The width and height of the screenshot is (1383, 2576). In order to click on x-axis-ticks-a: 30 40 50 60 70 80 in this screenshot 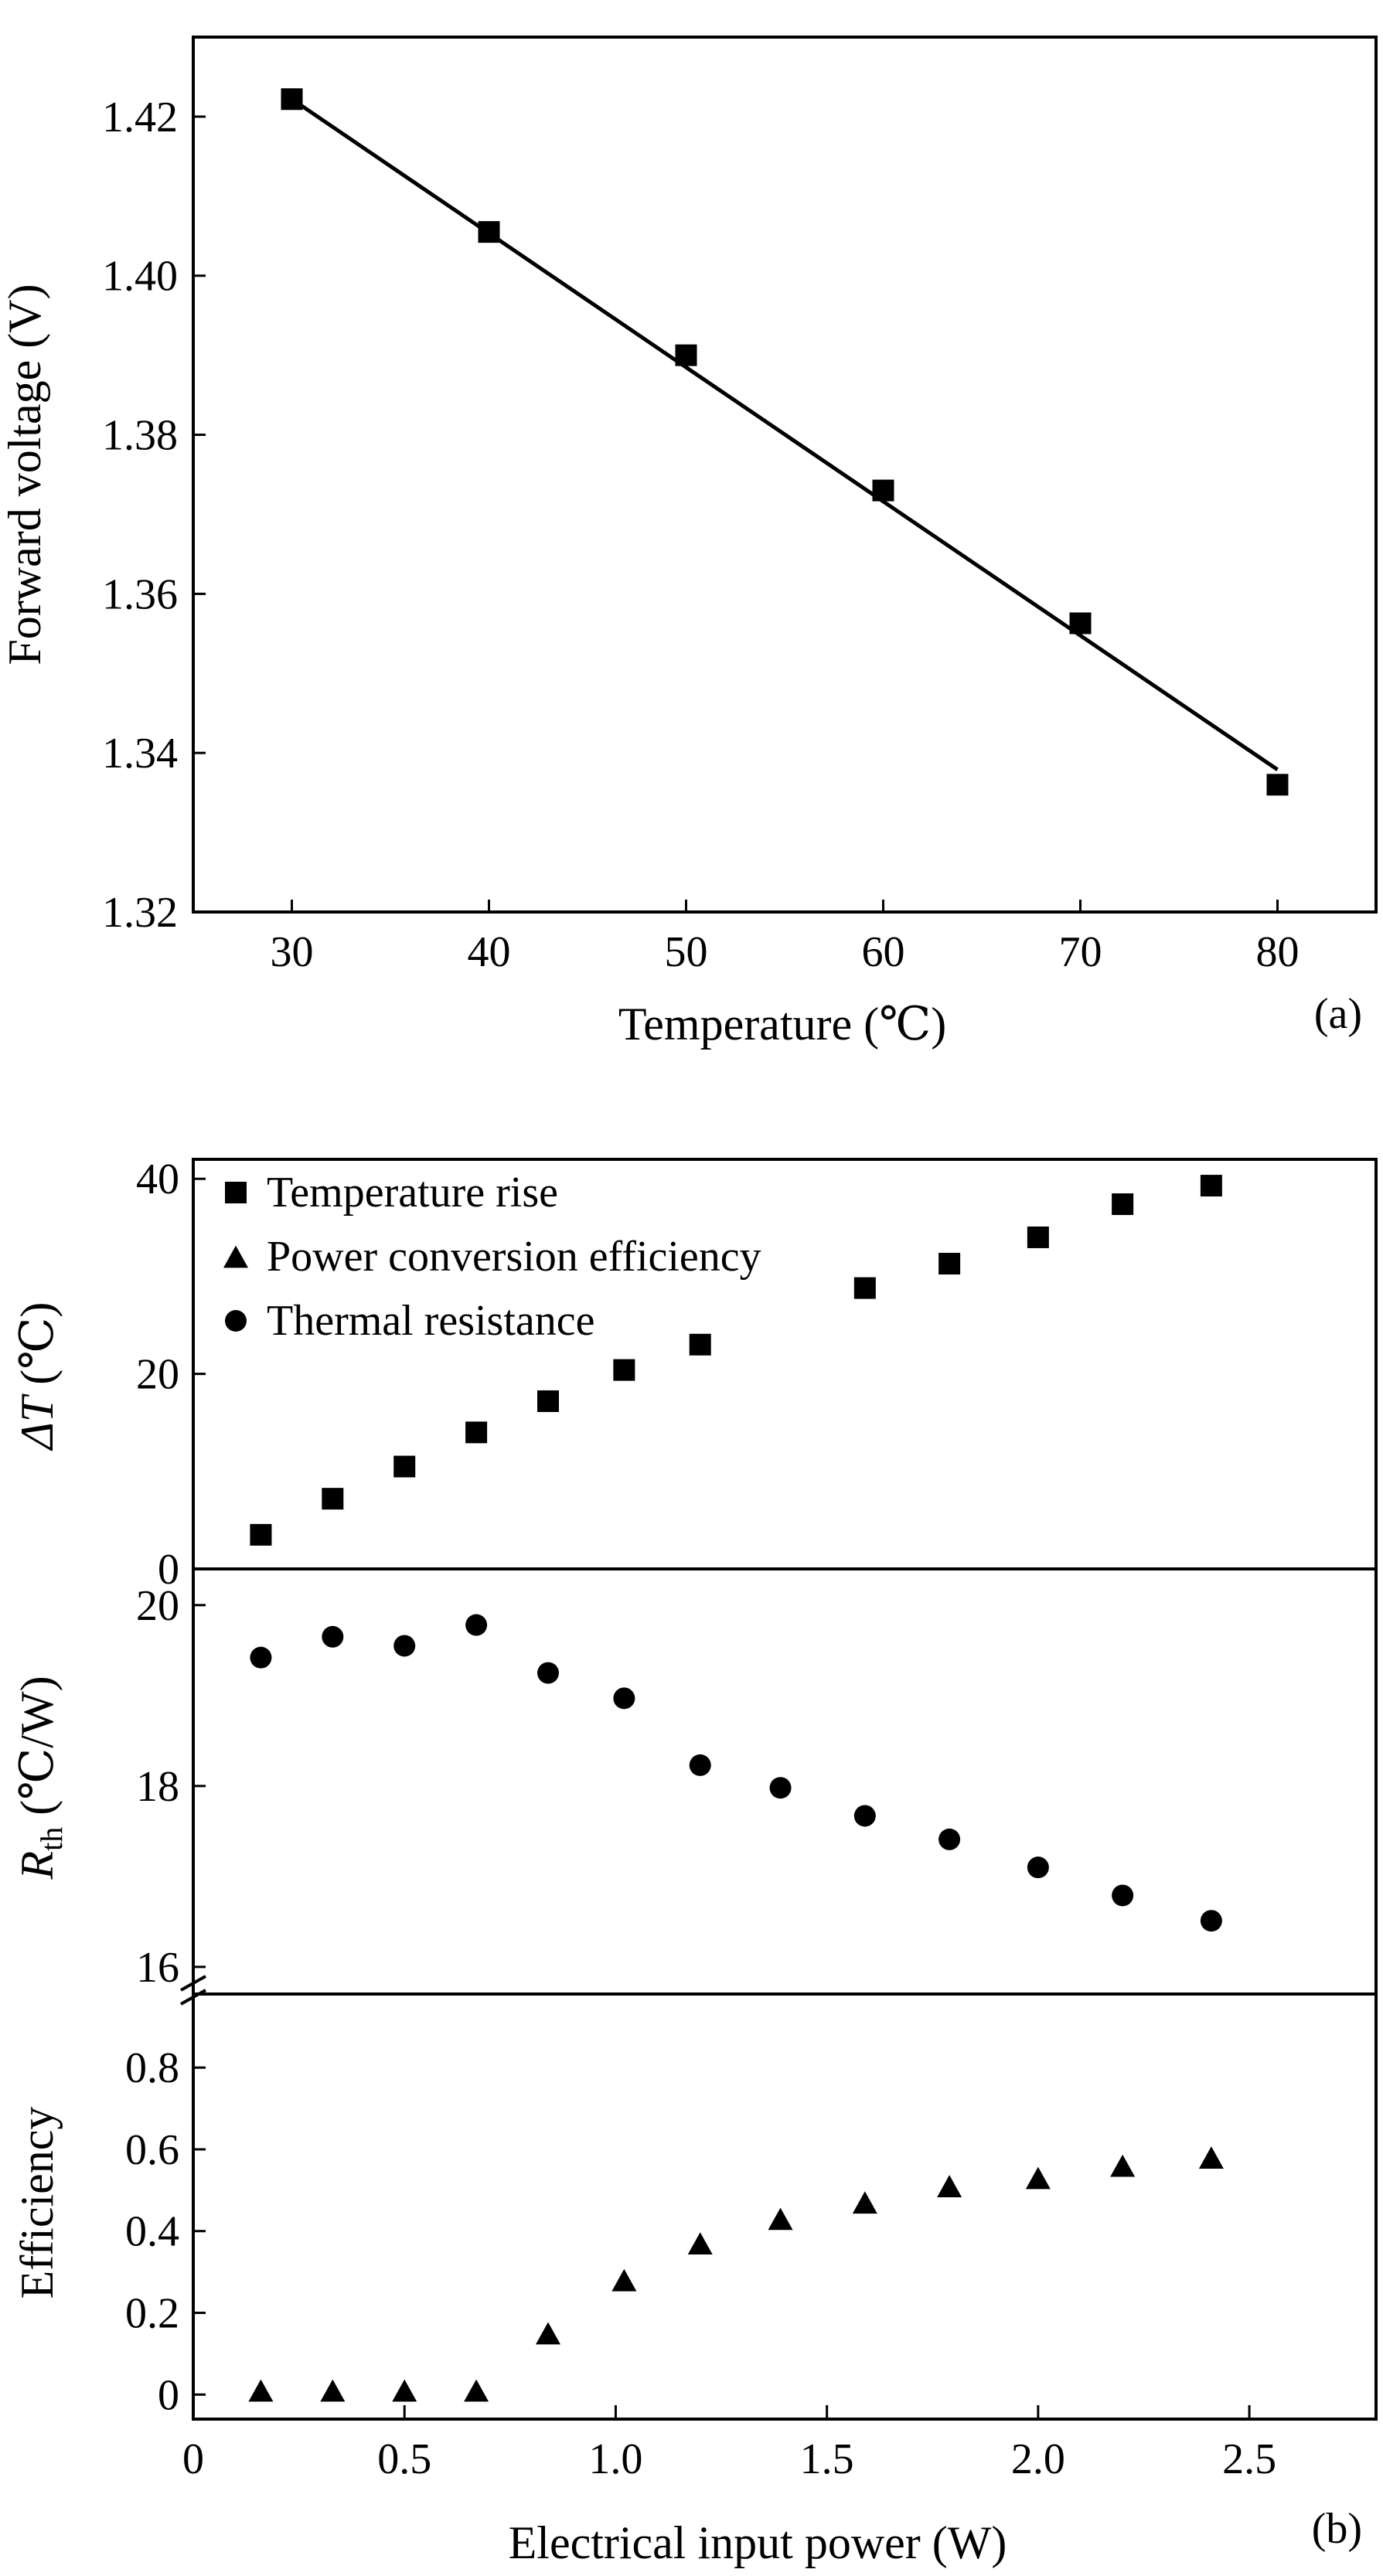, I will do `click(785, 938)`.